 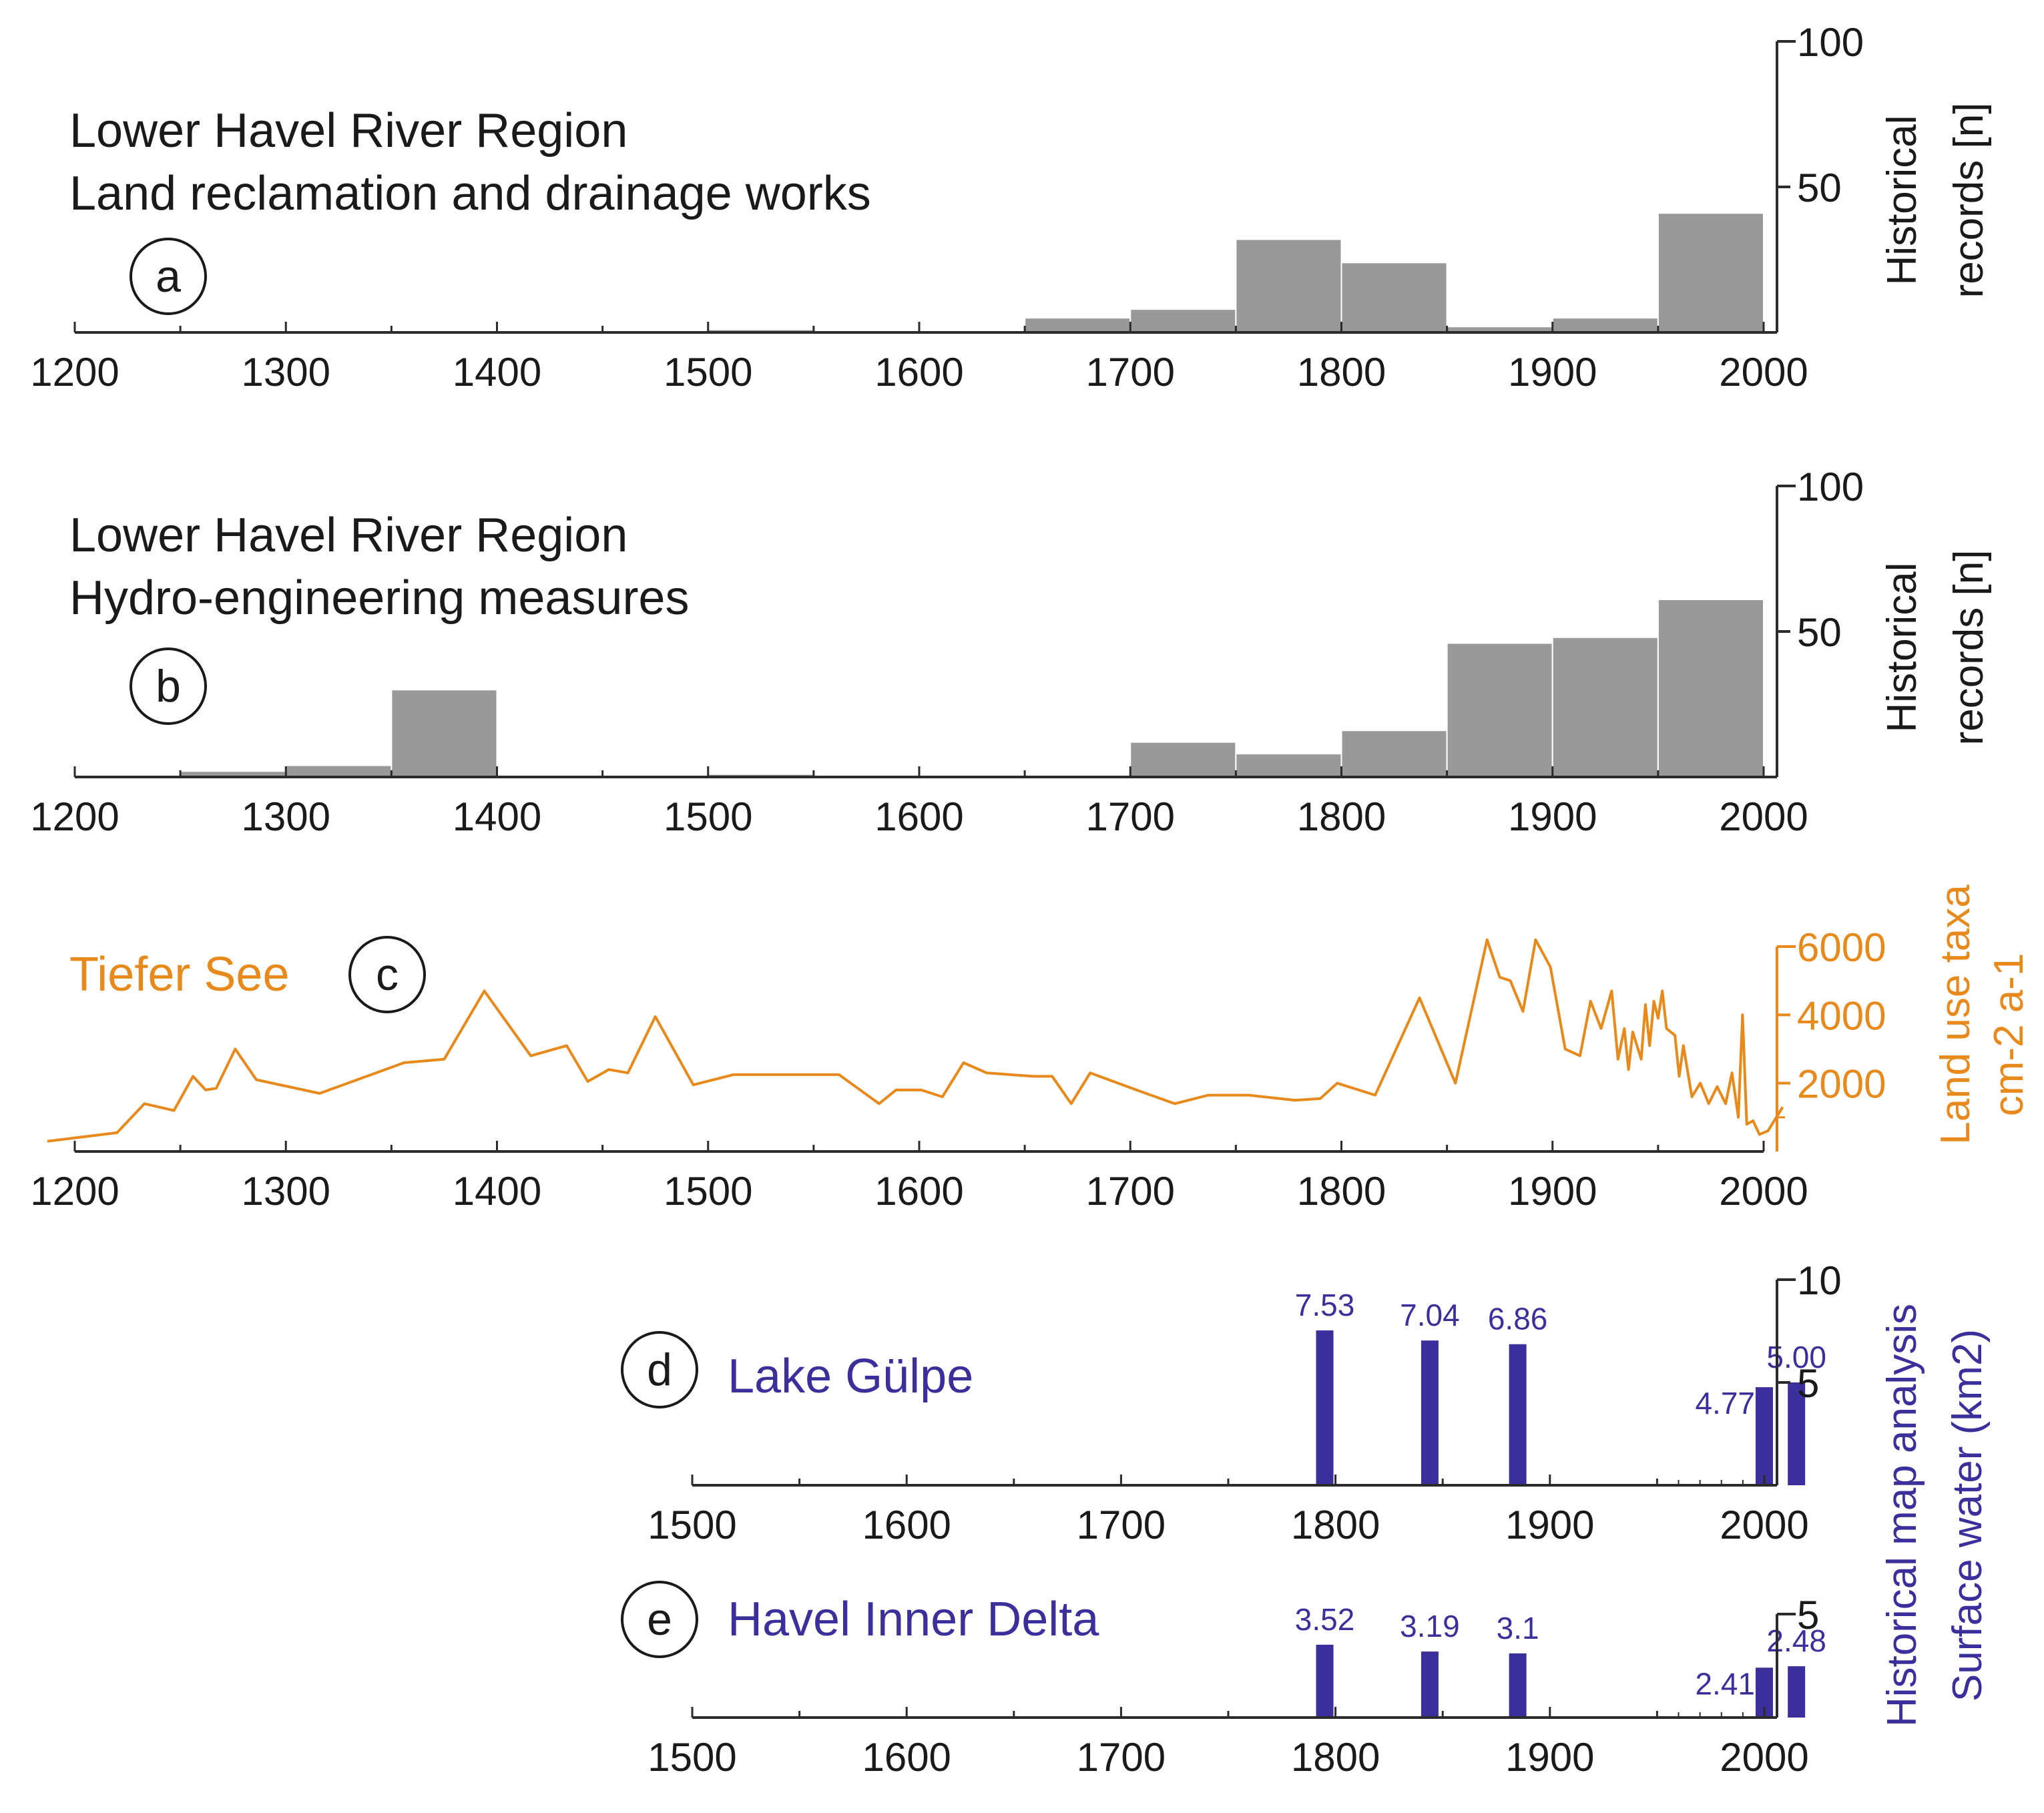 I want to click on panel-c-x-tick-label: 1200, so click(x=74, y=1191).